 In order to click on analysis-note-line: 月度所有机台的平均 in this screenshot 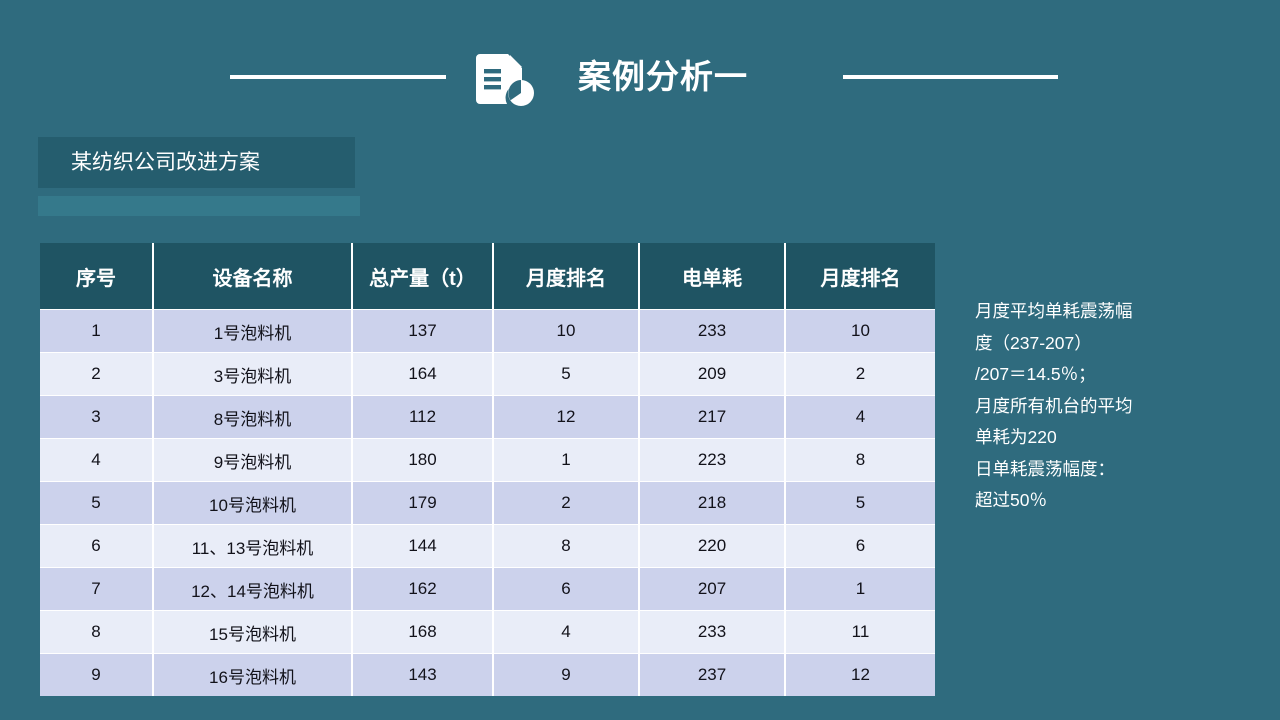, I will do `click(1054, 405)`.